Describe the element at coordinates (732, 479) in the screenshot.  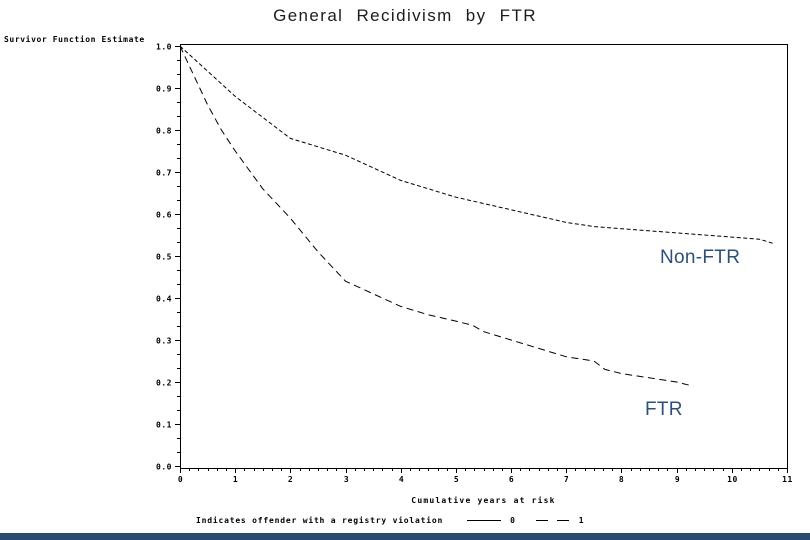
I see `x-tick-label: 10` at that location.